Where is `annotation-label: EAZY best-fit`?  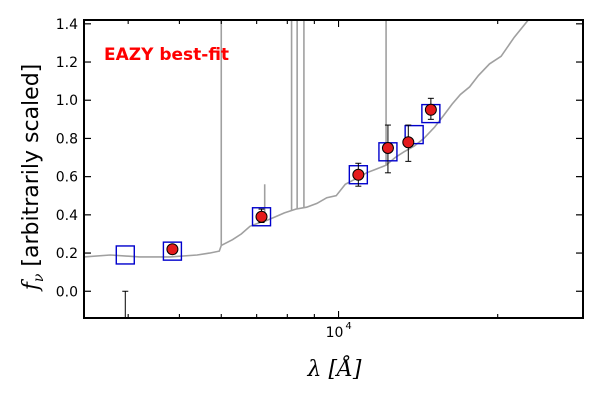 annotation-label: EAZY best-fit is located at coordinates (166, 55).